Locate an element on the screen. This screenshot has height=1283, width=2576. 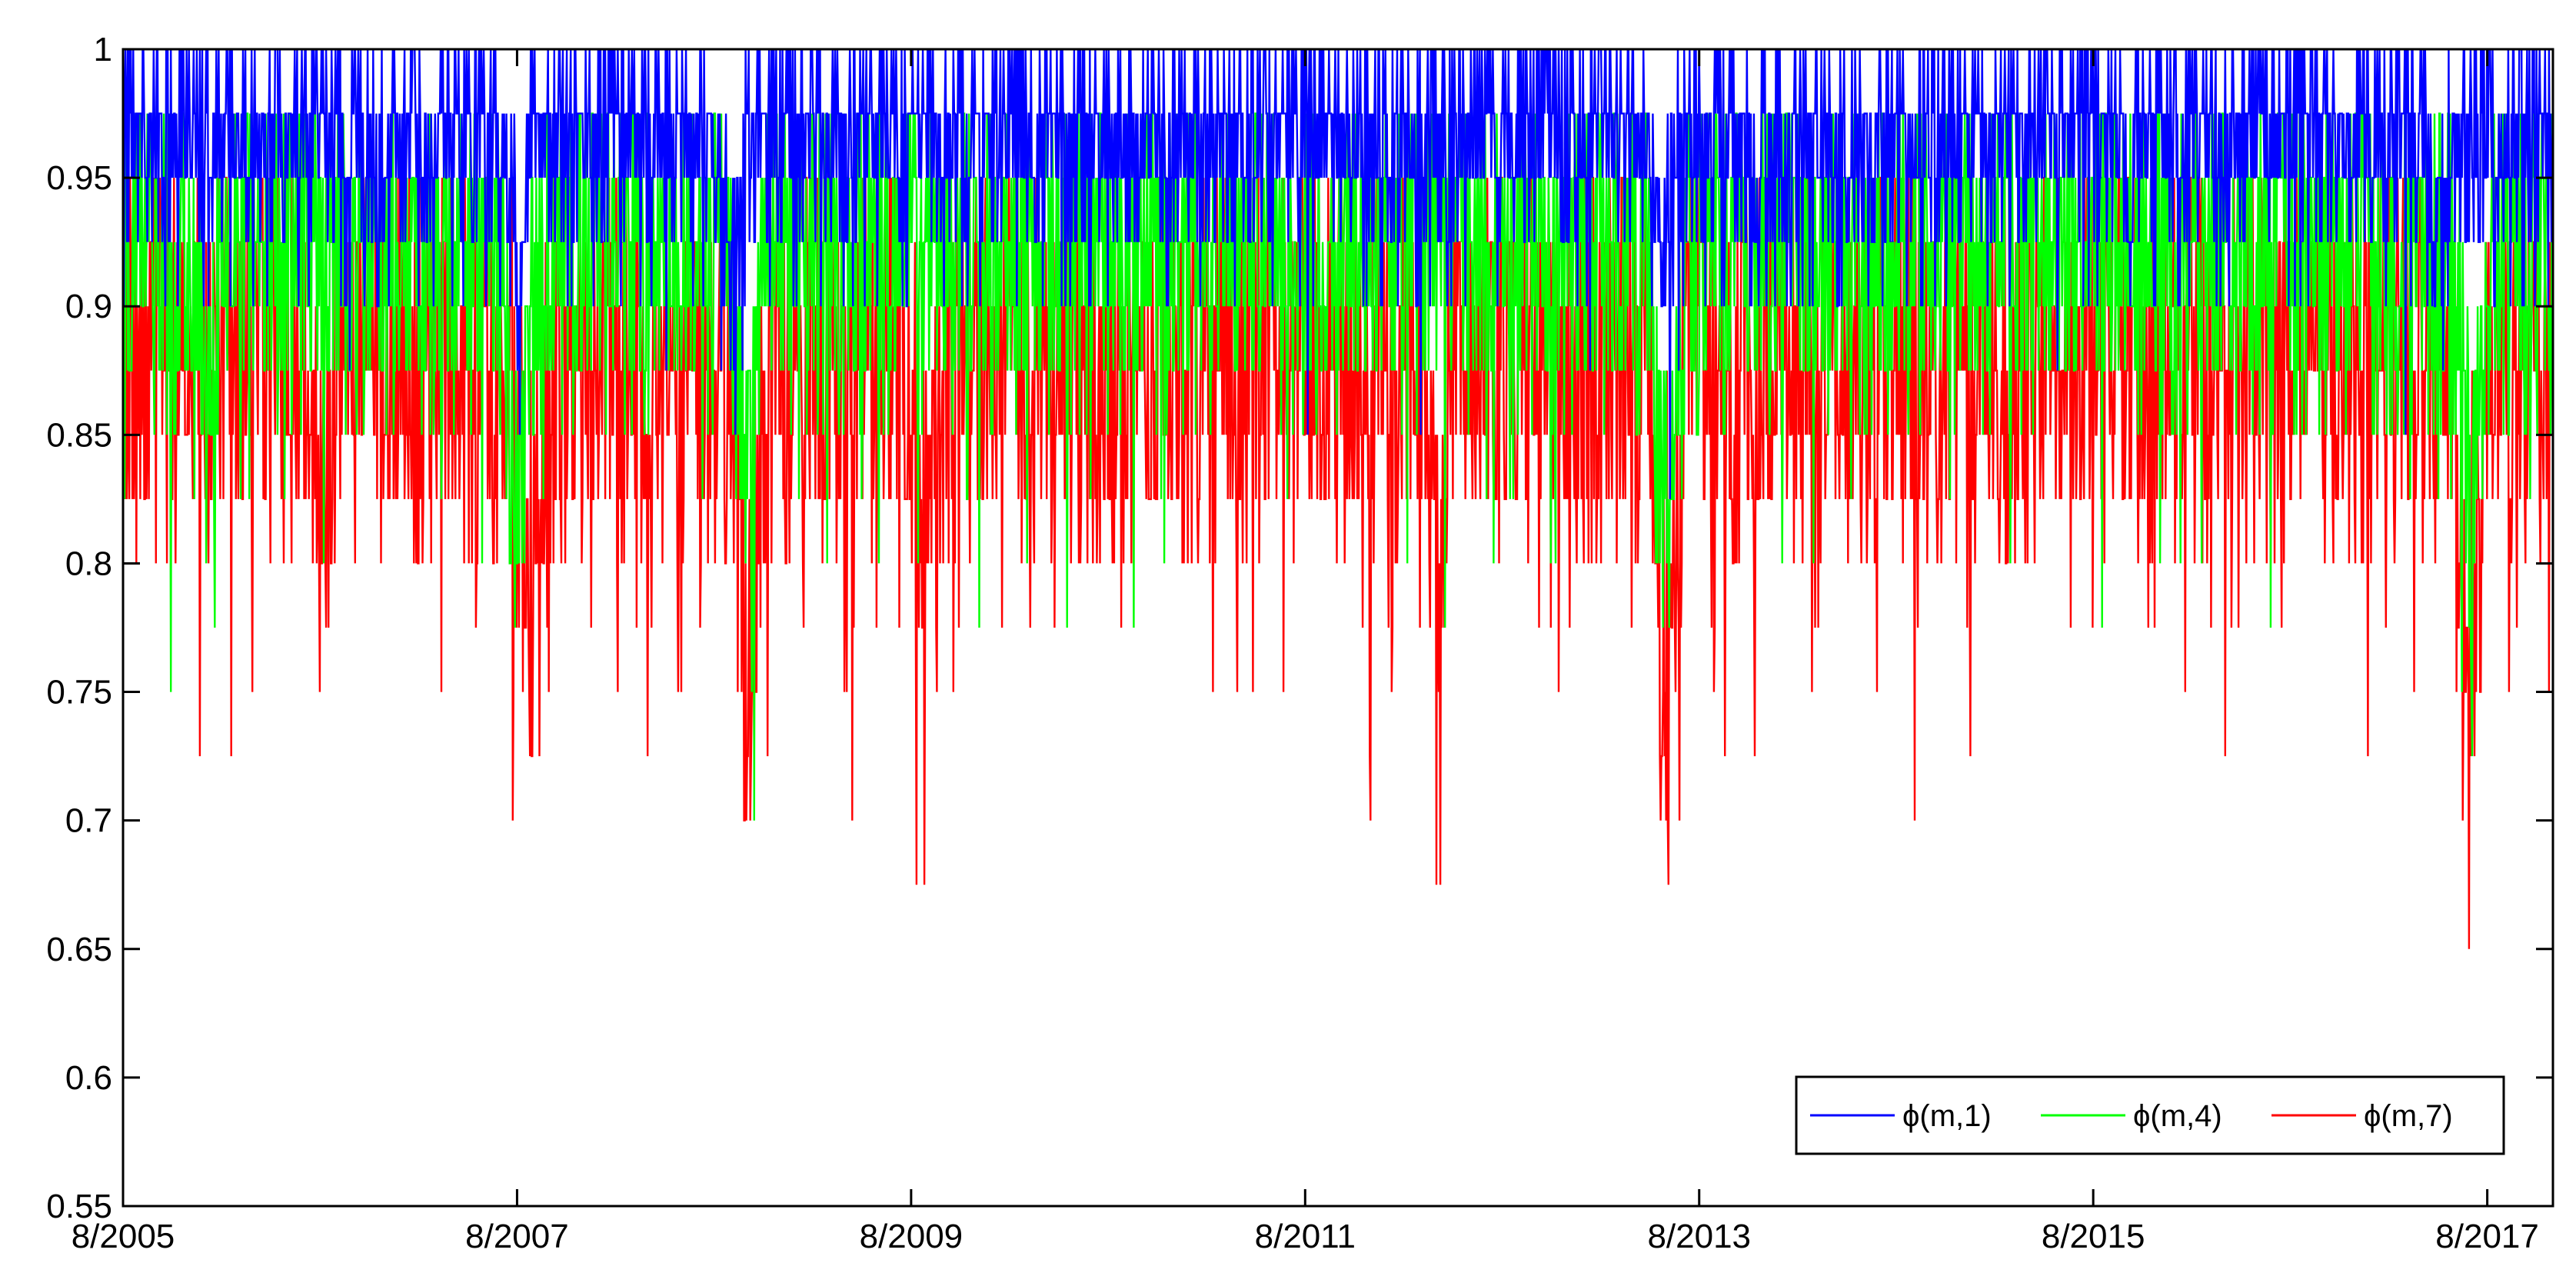
legend-label-3: ϕ(m,7) is located at coordinates (2408, 1116).